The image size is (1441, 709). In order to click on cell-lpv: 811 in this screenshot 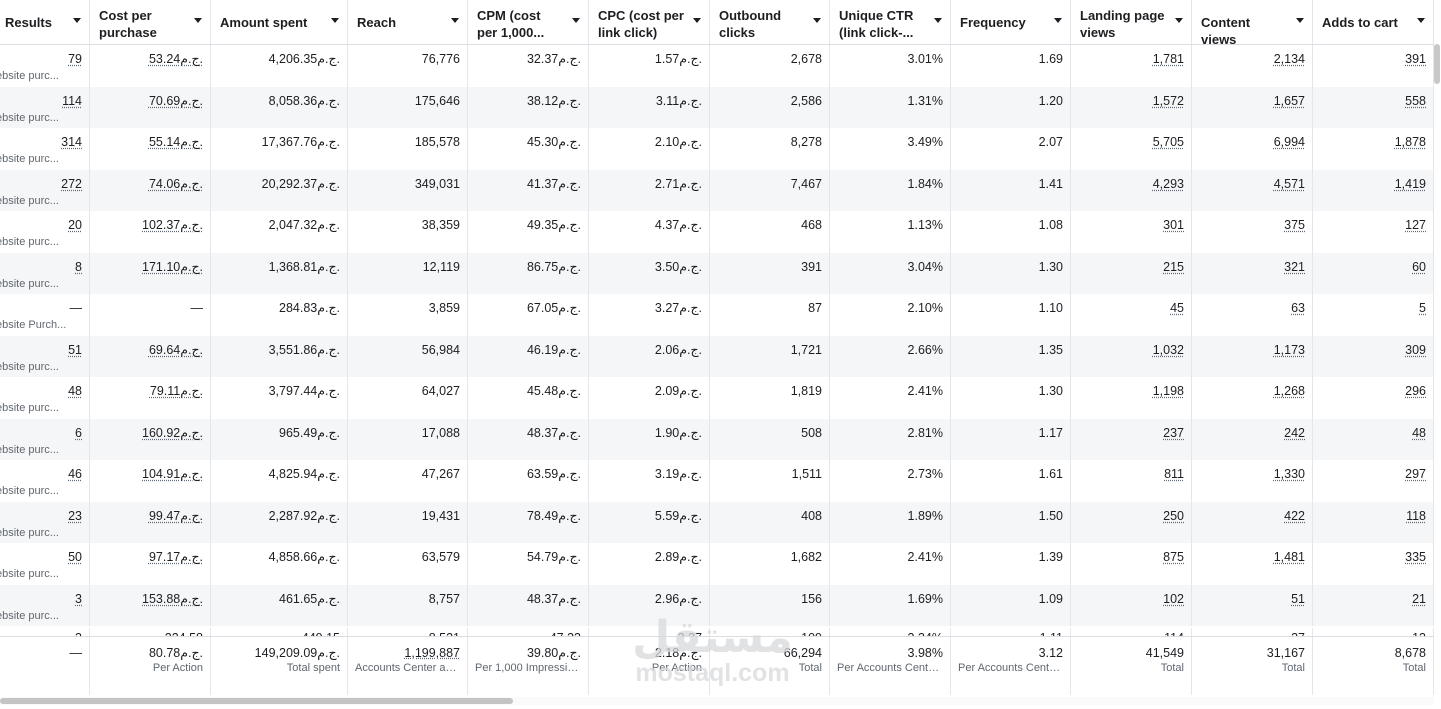, I will do `click(1131, 481)`.